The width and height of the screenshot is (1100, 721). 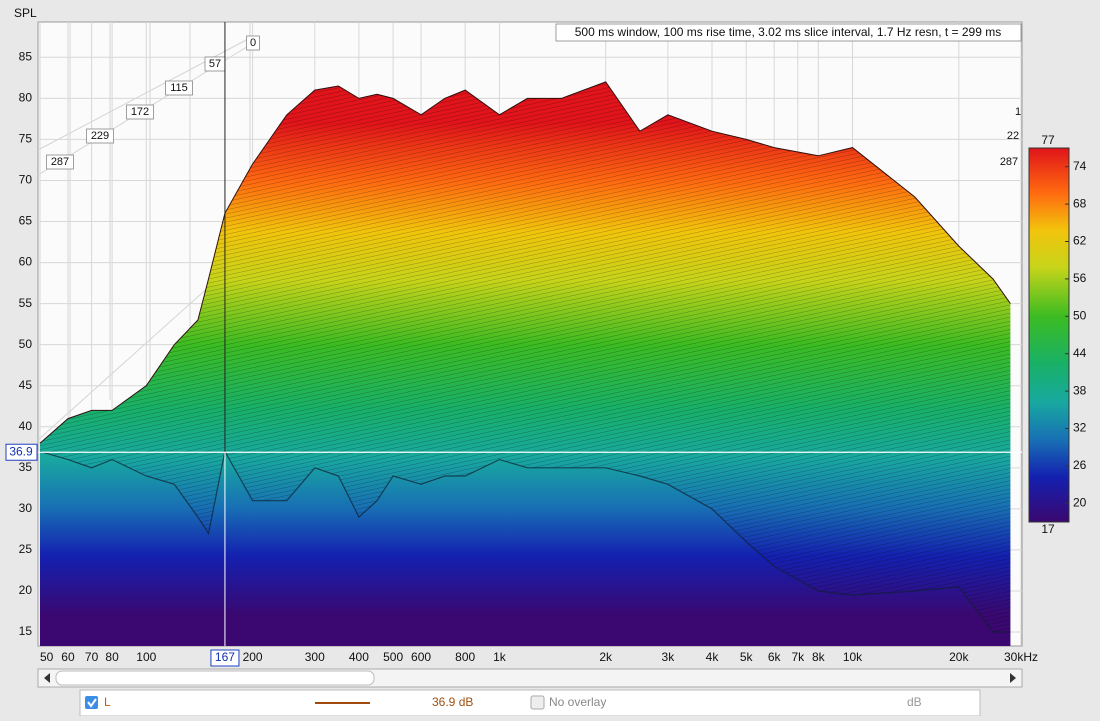 I want to click on title-box, so click(x=788, y=32).